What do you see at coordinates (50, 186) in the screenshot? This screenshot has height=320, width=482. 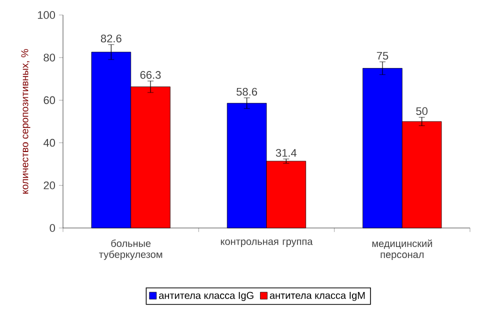 I see `y-tick-label: 20` at bounding box center [50, 186].